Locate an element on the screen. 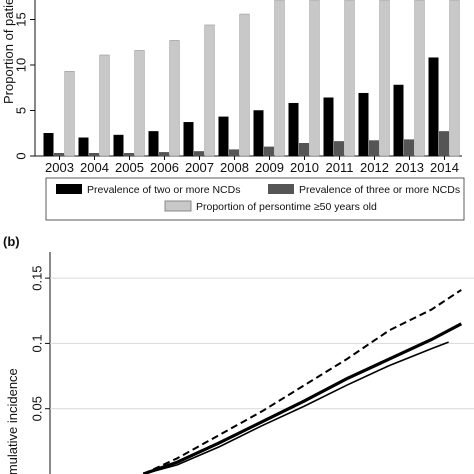 This screenshot has width=474, height=474. panel-a-y-tick-label: 5 is located at coordinates (20, 110).